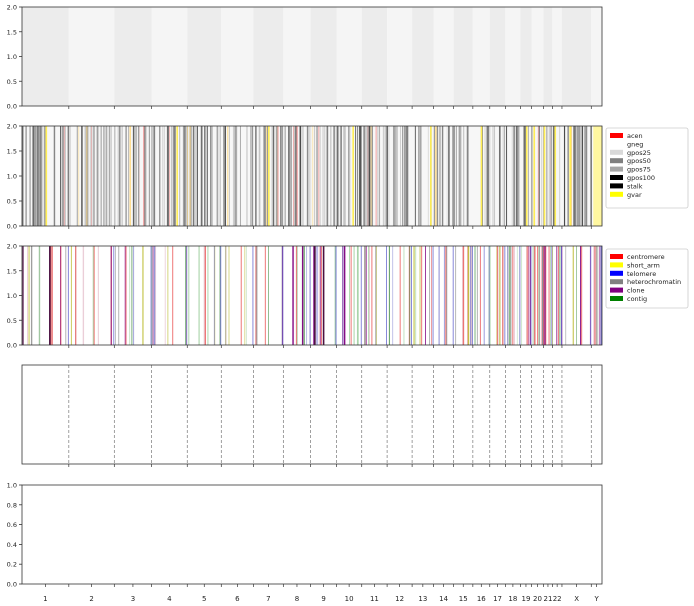 Image resolution: width=694 pixels, height=606 pixels. Describe the element at coordinates (537, 599) in the screenshot. I see `chromosome-label-20: 20` at that location.